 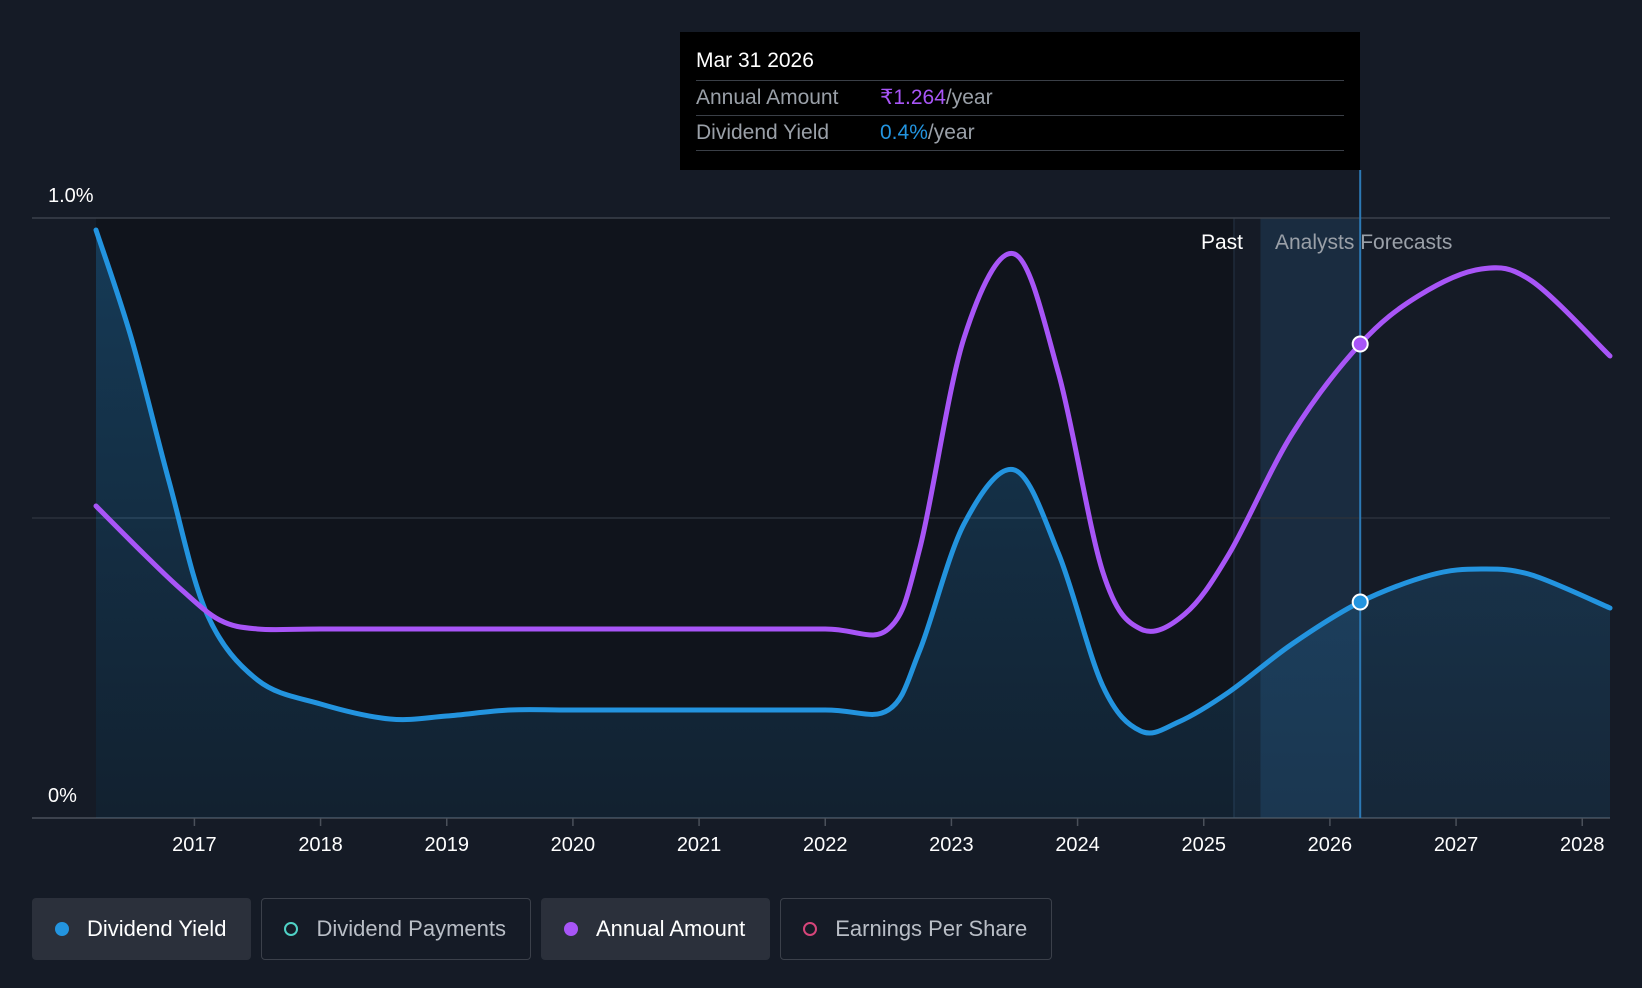 I want to click on legend-dividend-payments: Dividend Payments, so click(x=396, y=929).